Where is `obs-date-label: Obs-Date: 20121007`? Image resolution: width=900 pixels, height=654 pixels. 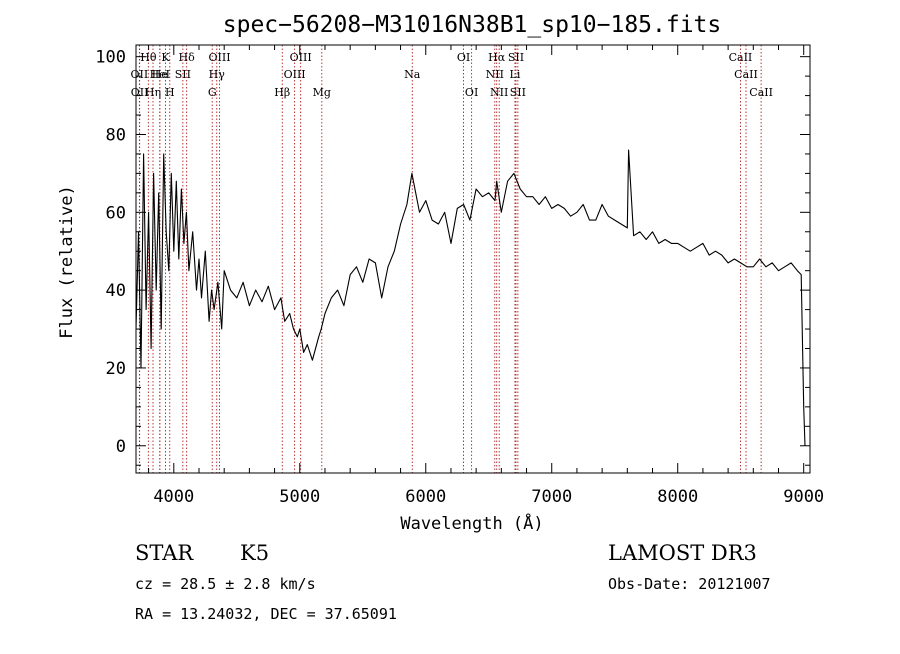 obs-date-label: Obs-Date: 20121007 is located at coordinates (689, 584).